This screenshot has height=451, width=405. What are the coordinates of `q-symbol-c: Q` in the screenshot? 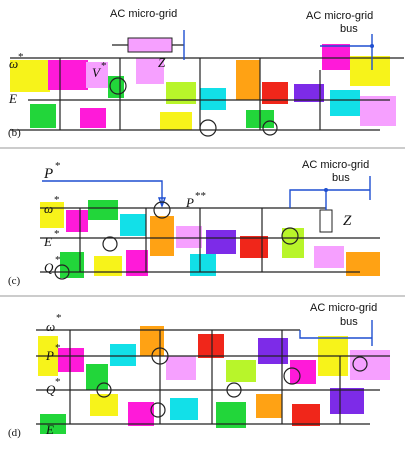 It's located at (49, 267).